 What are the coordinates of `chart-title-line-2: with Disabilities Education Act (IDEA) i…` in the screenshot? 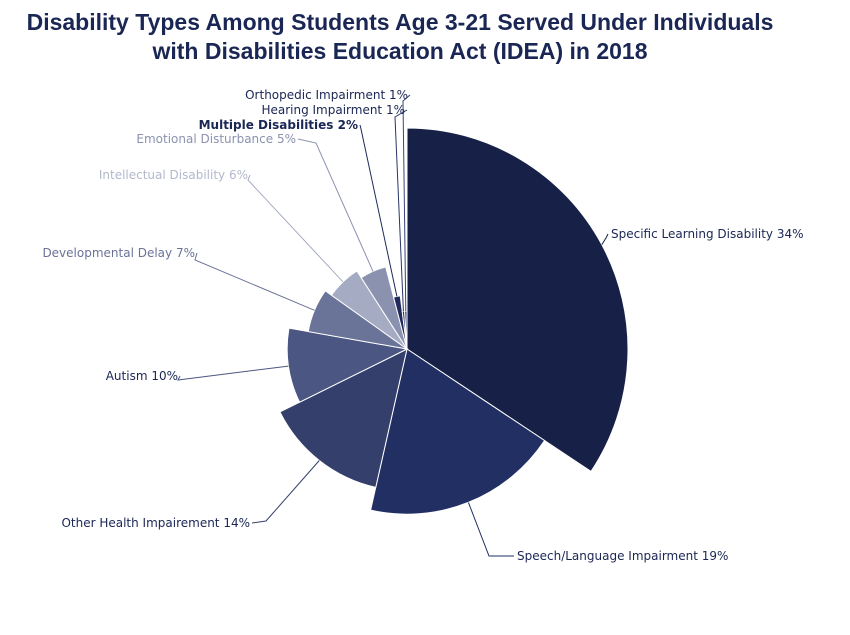 It's located at (400, 51).